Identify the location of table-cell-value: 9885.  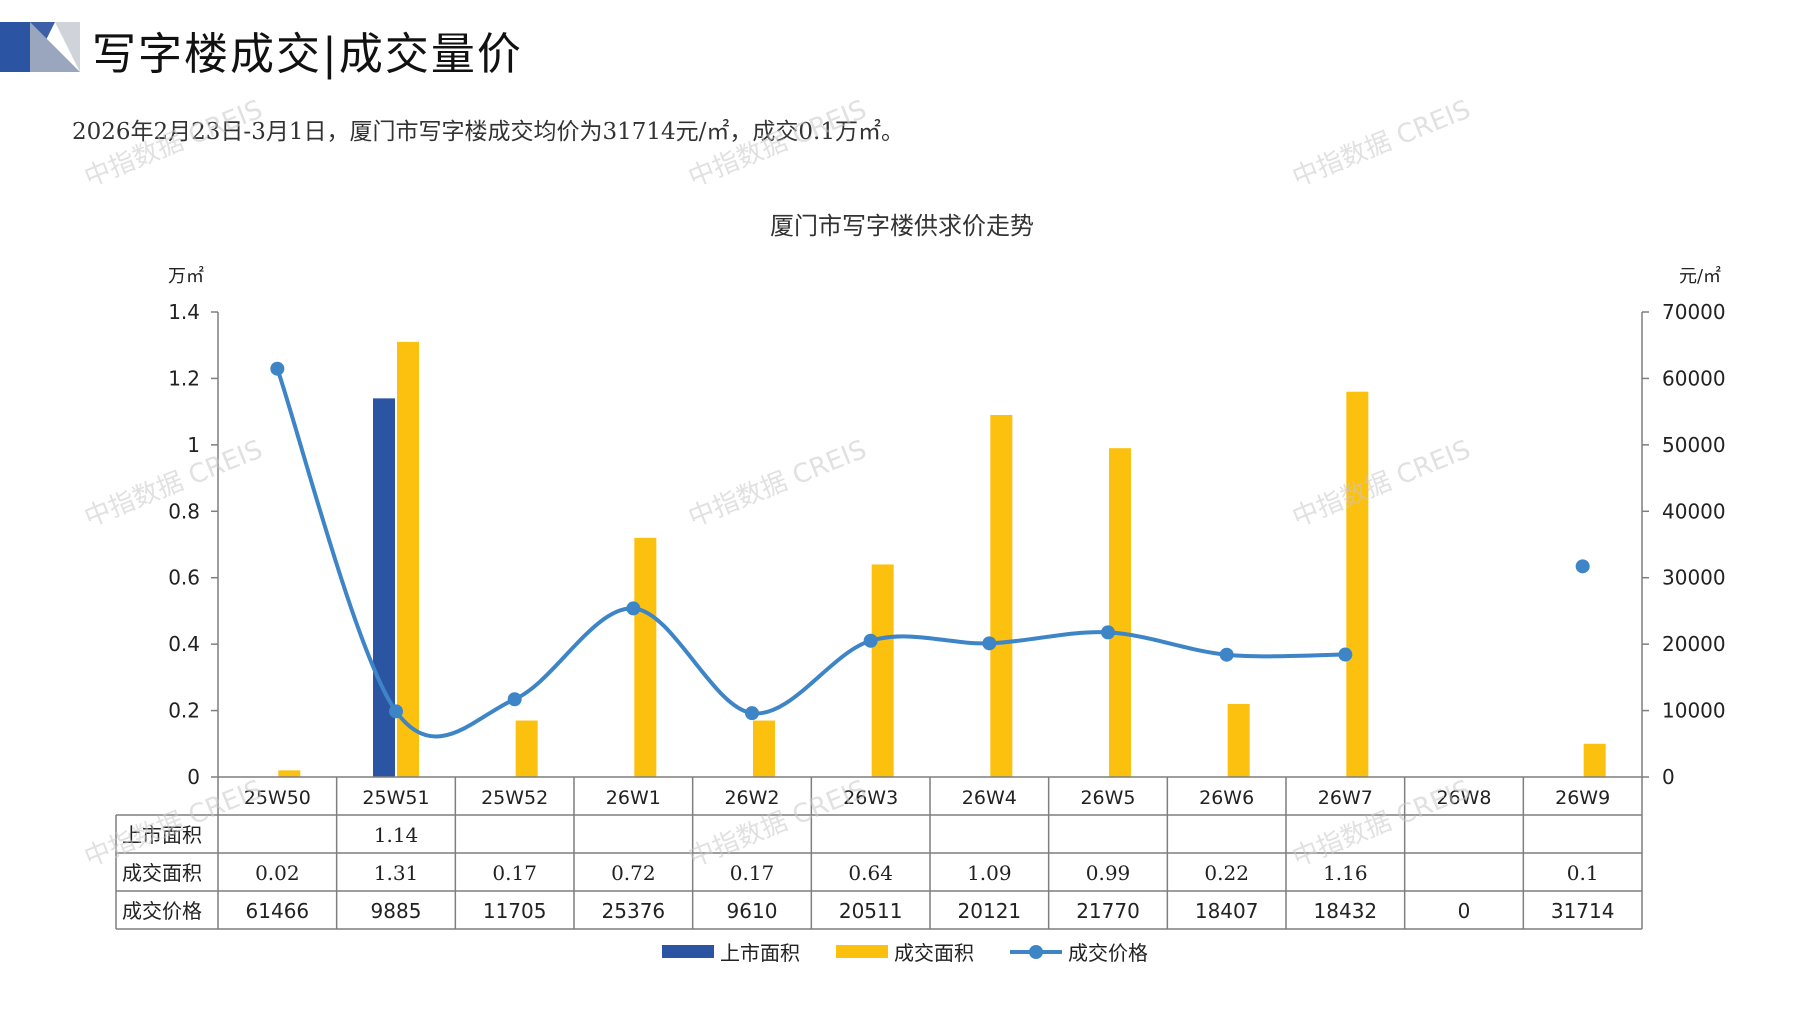
(396, 911).